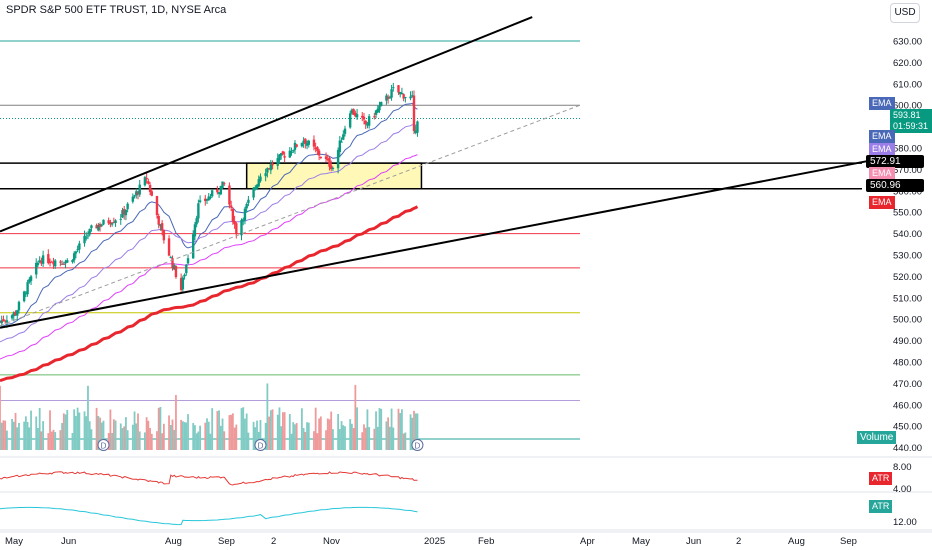 This screenshot has width=932, height=550. What do you see at coordinates (895, 161) in the screenshot?
I see `level-upper-tag: 572.91` at bounding box center [895, 161].